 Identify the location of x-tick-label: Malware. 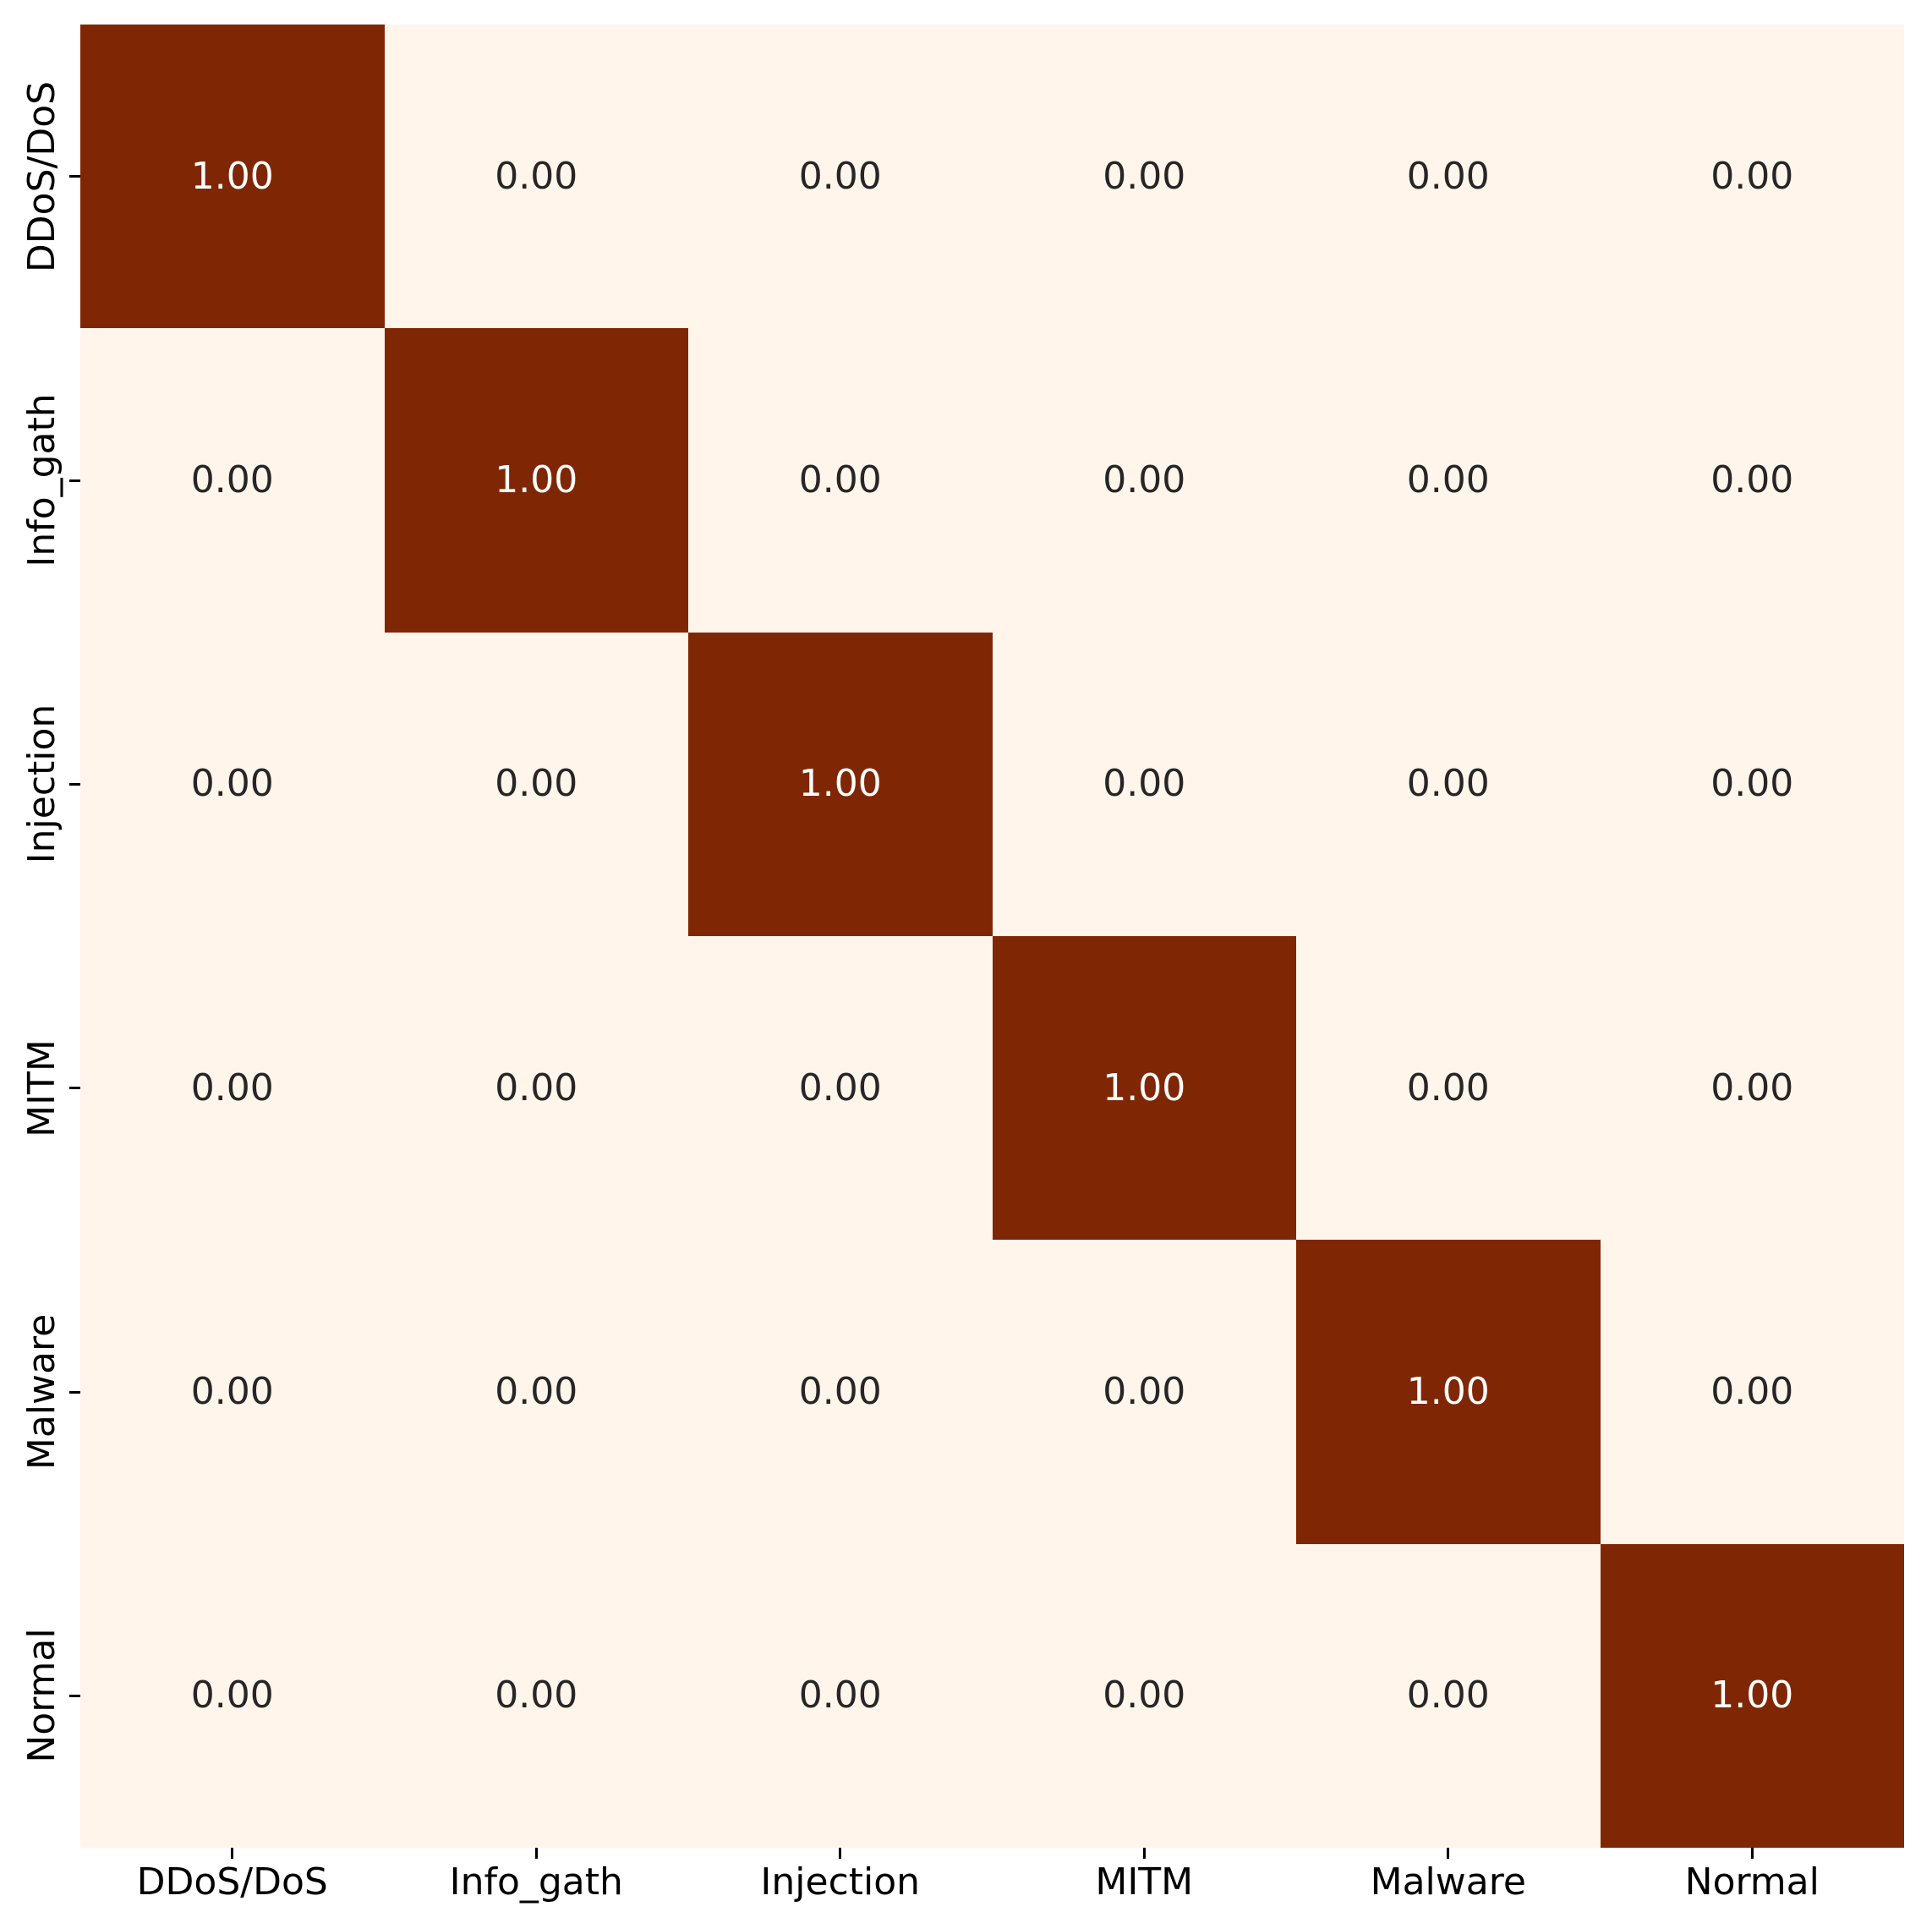
(1448, 1882).